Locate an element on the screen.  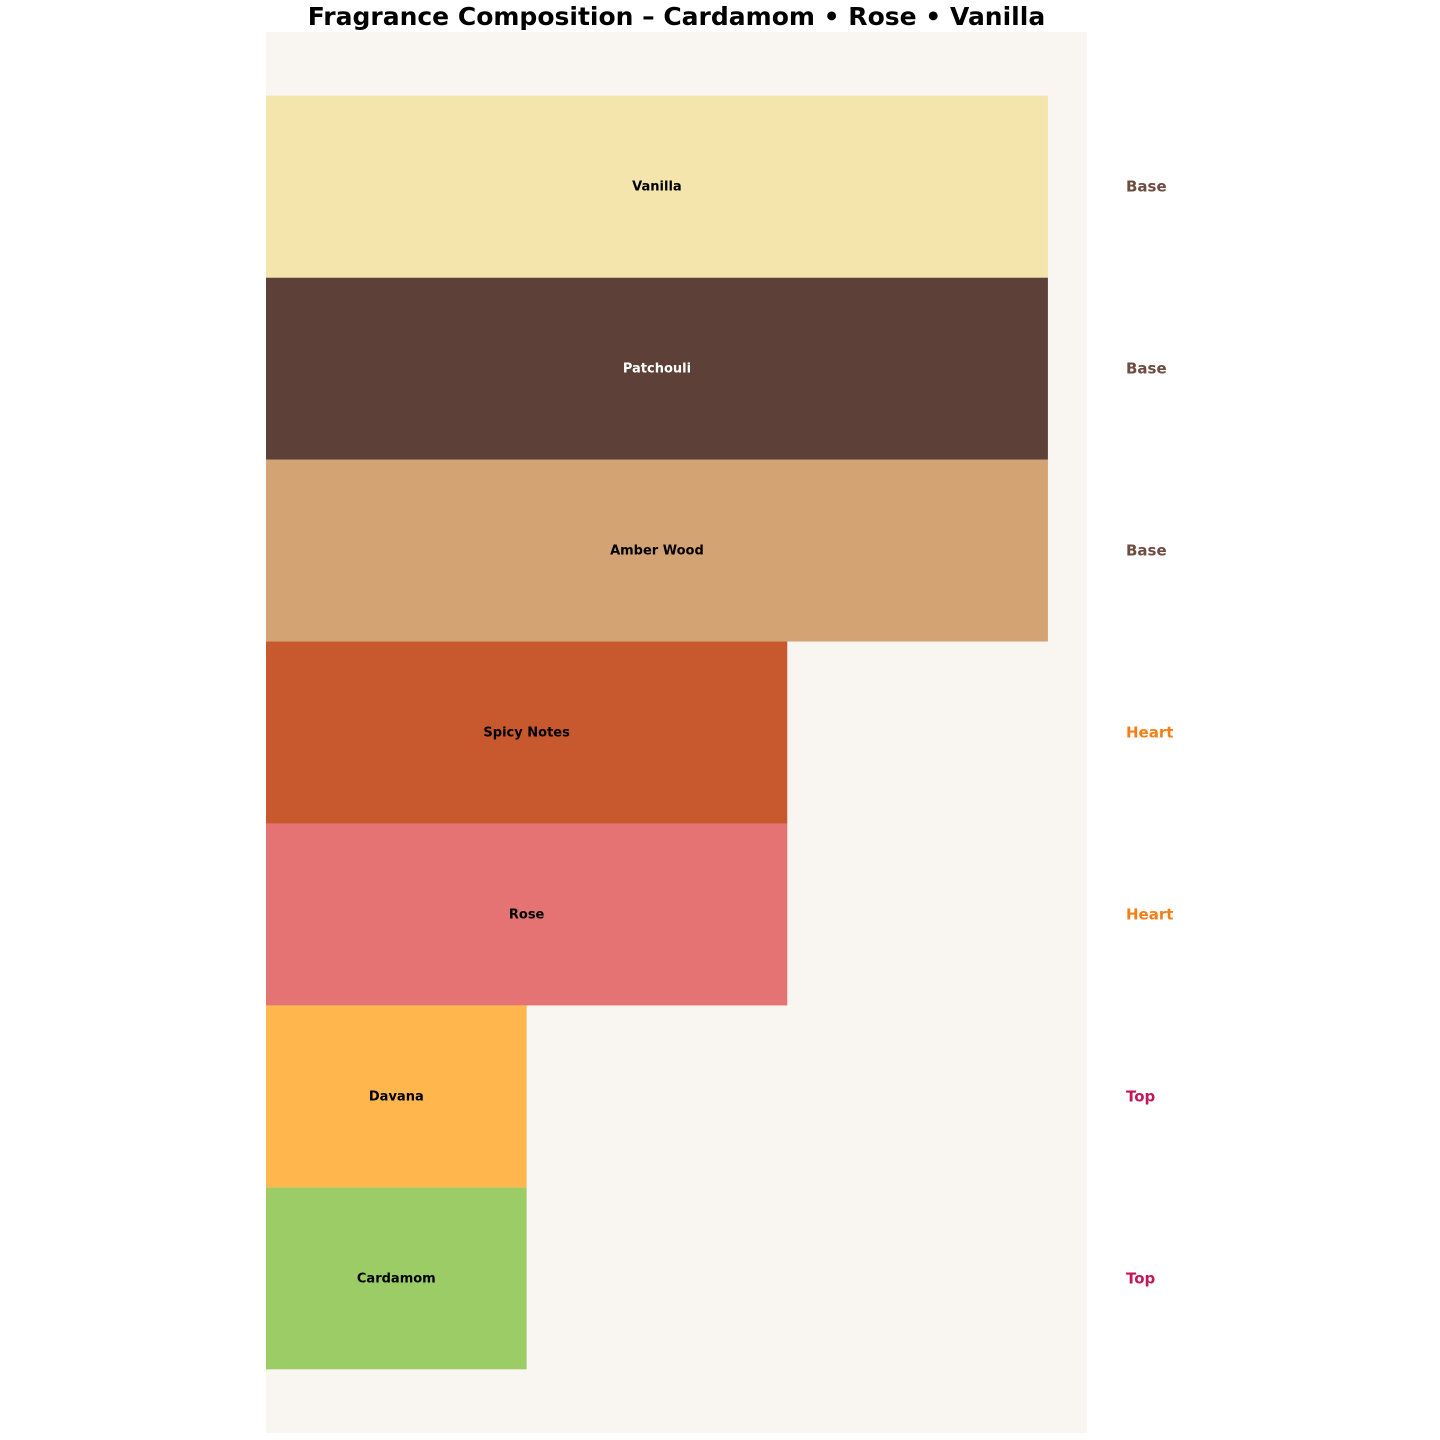
bar-label: Amber Wood is located at coordinates (657, 551).